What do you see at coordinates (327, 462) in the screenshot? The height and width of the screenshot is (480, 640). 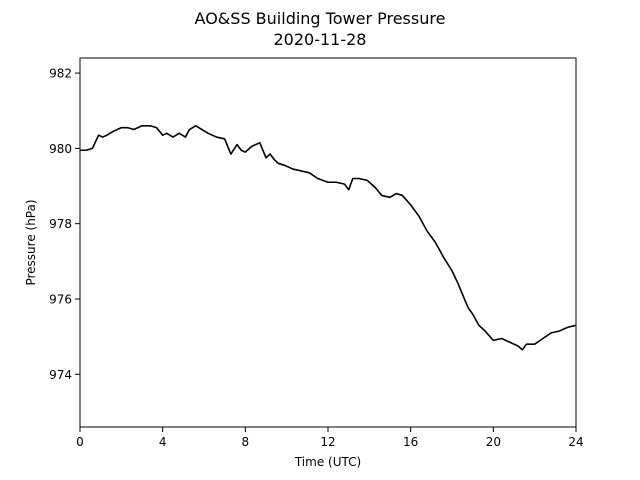 I see `x-axis-label: Time (UTC)` at bounding box center [327, 462].